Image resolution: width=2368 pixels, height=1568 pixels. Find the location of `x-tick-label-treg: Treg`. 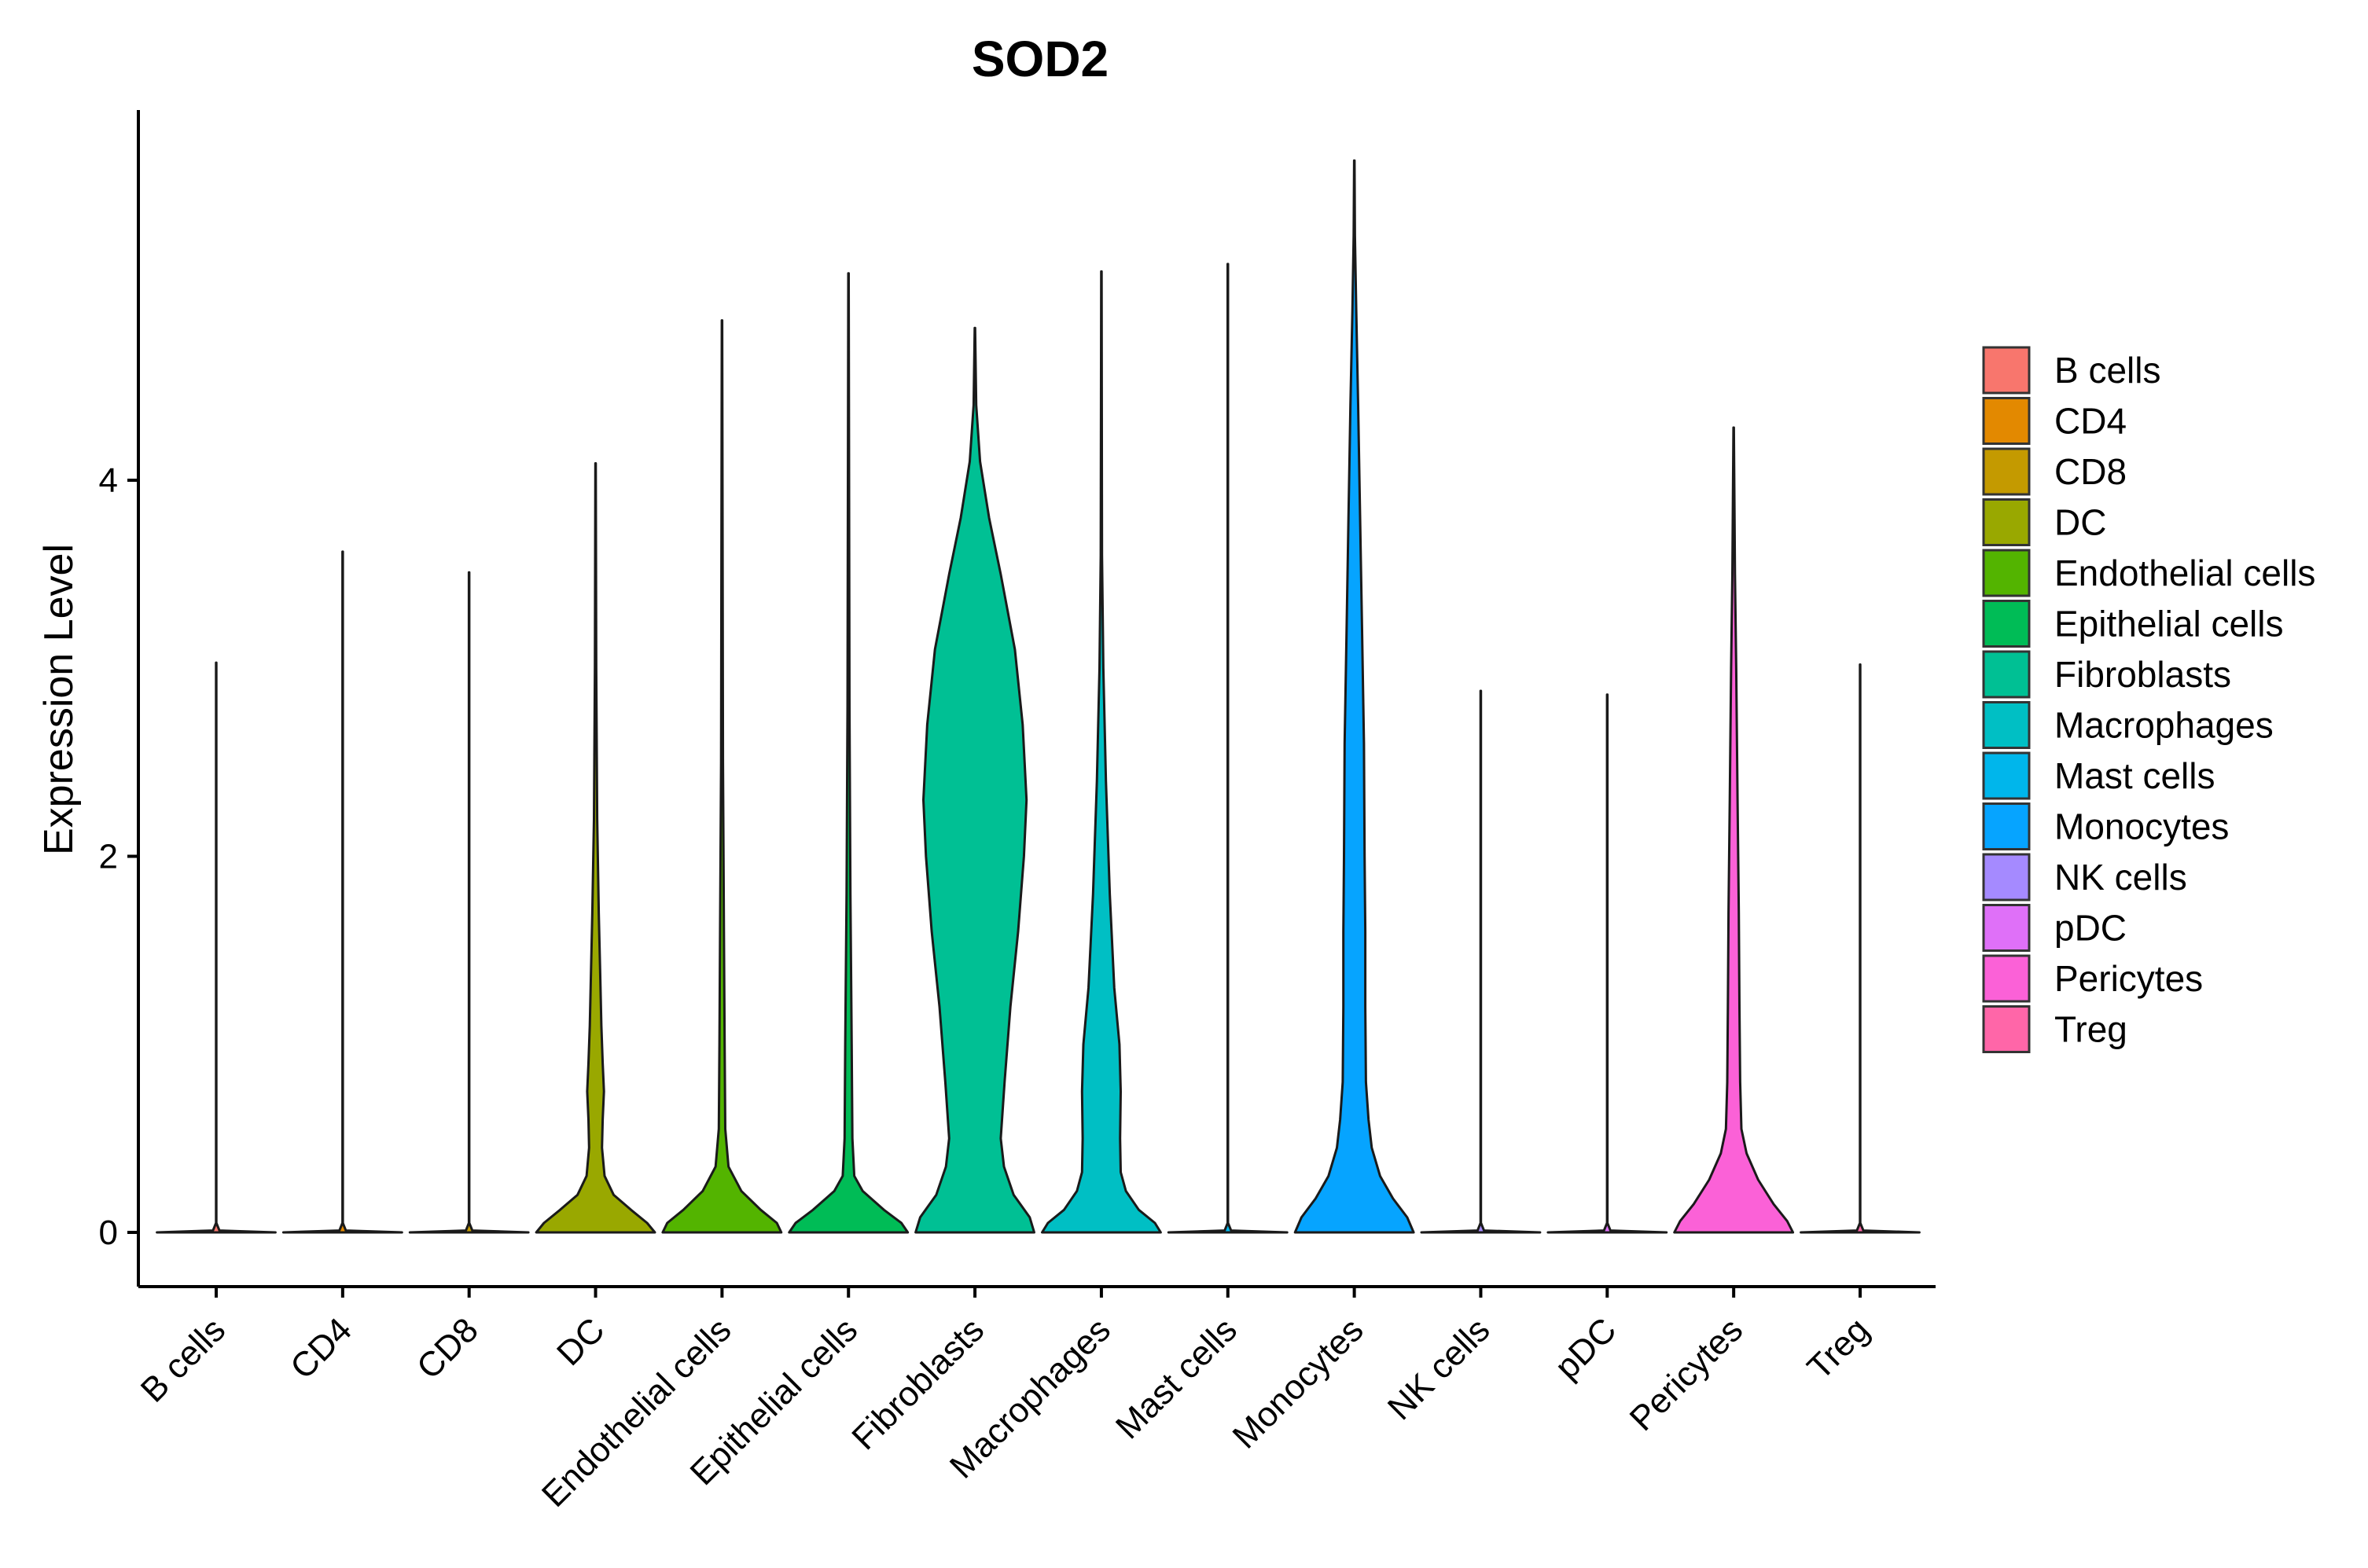

x-tick-label-treg: Treg is located at coordinates (1838, 1348).